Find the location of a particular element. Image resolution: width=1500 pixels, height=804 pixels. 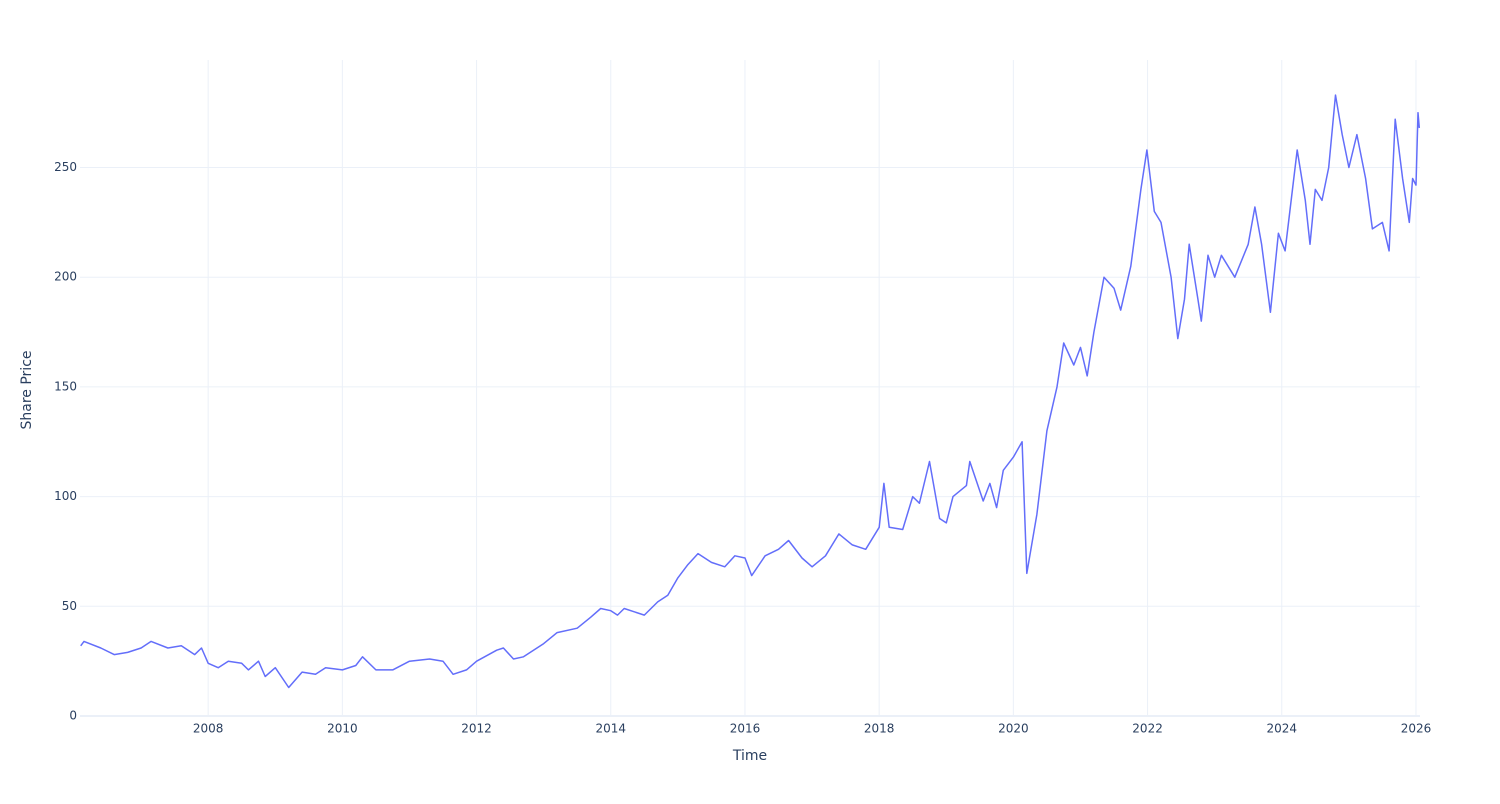

x-tick-label: 2018 is located at coordinates (879, 729).